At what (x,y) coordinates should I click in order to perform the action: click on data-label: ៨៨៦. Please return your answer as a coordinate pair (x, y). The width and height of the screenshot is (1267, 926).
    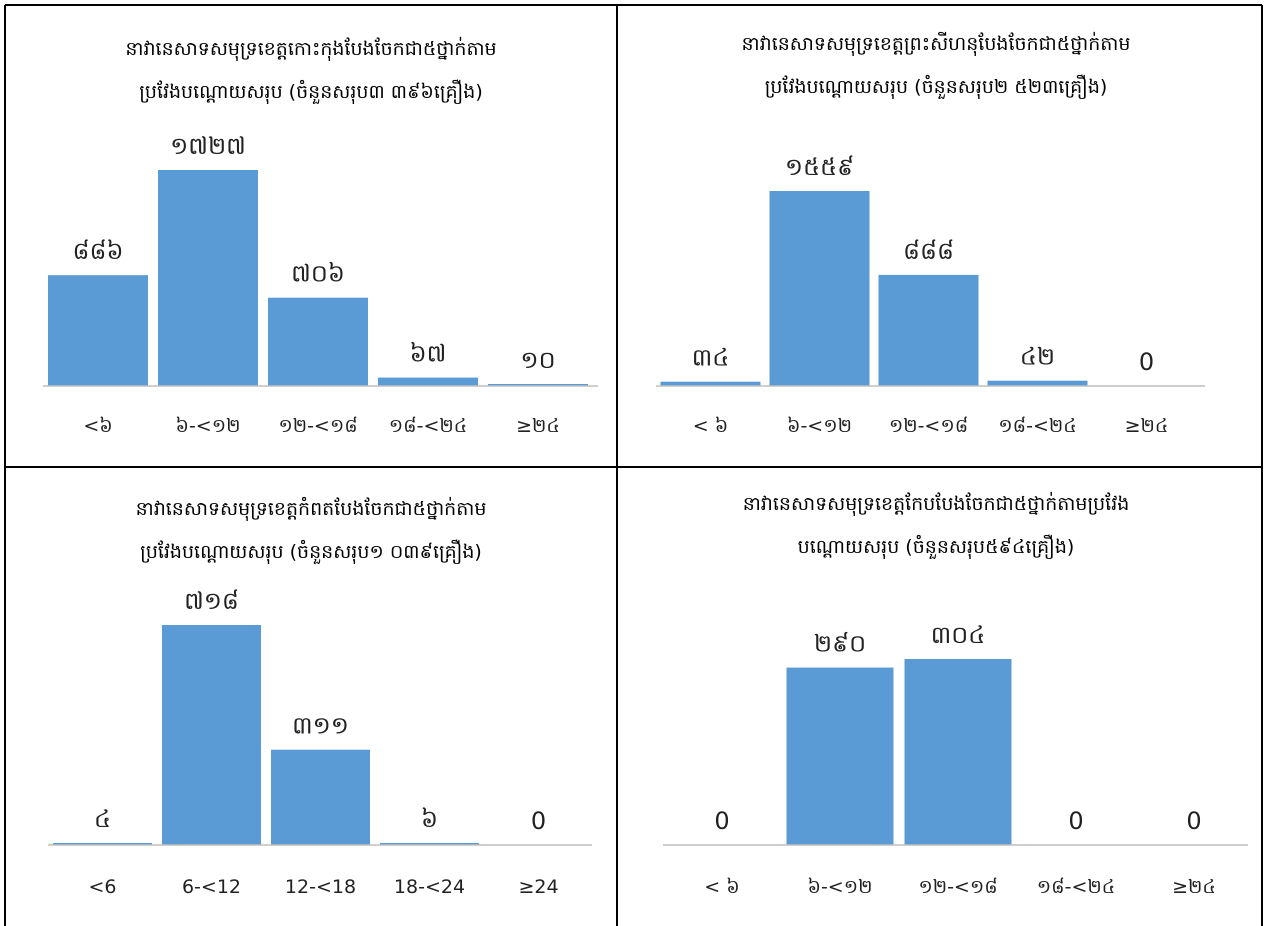
    Looking at the image, I should click on (98, 251).